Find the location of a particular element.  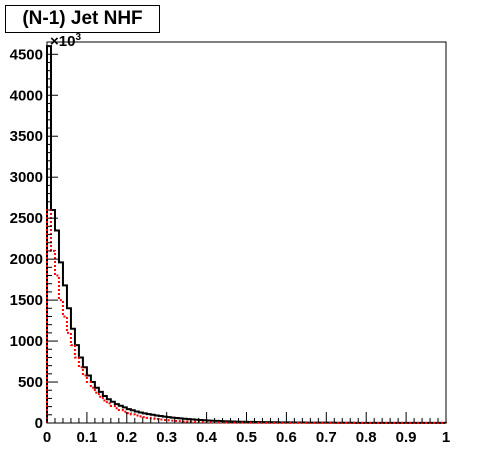

x-tick-label: 0.7 is located at coordinates (326, 437).